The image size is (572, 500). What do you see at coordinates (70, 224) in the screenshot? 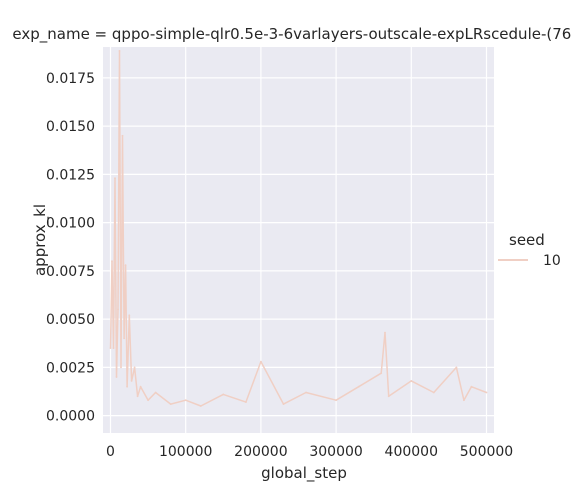
I see `y-tick-label: 0.0100` at bounding box center [70, 224].